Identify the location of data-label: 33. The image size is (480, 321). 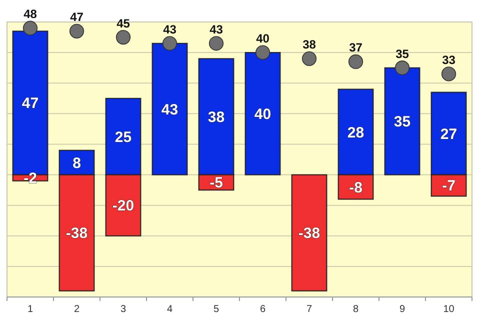
(449, 59).